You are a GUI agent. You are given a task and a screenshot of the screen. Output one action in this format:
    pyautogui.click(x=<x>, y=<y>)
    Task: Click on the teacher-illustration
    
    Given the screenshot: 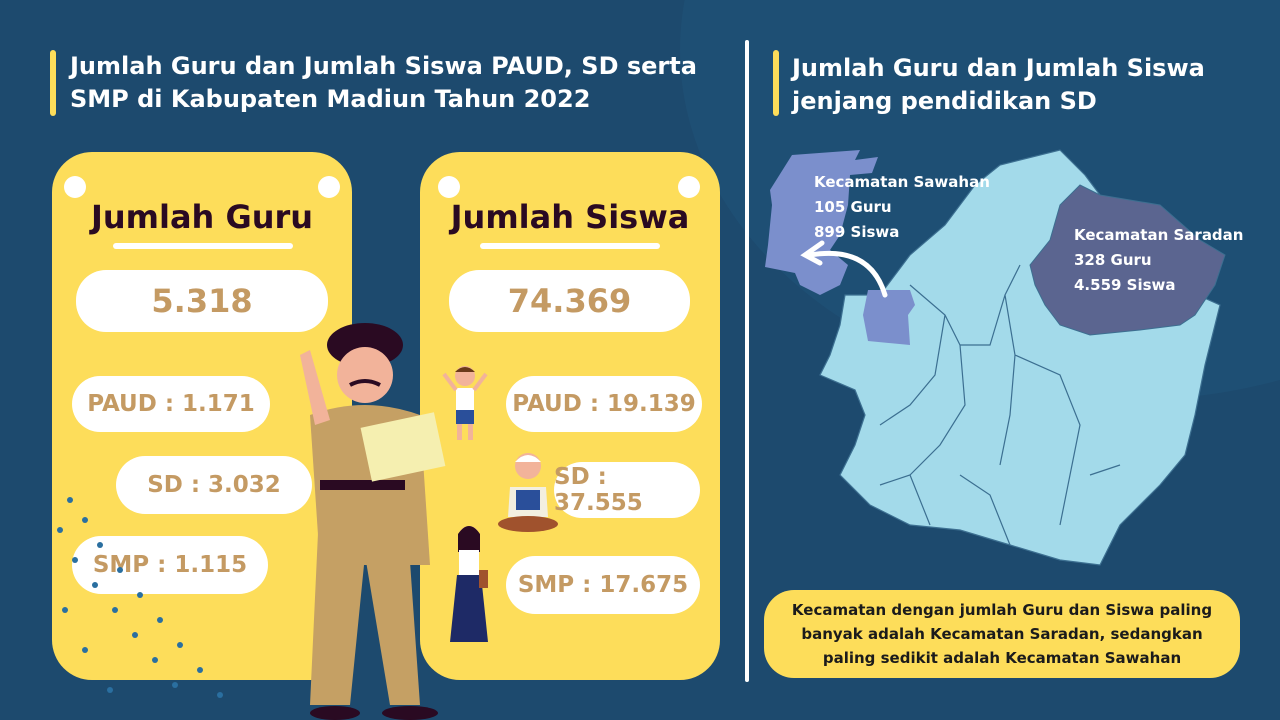 What is the action you would take?
    pyautogui.click(x=373, y=521)
    